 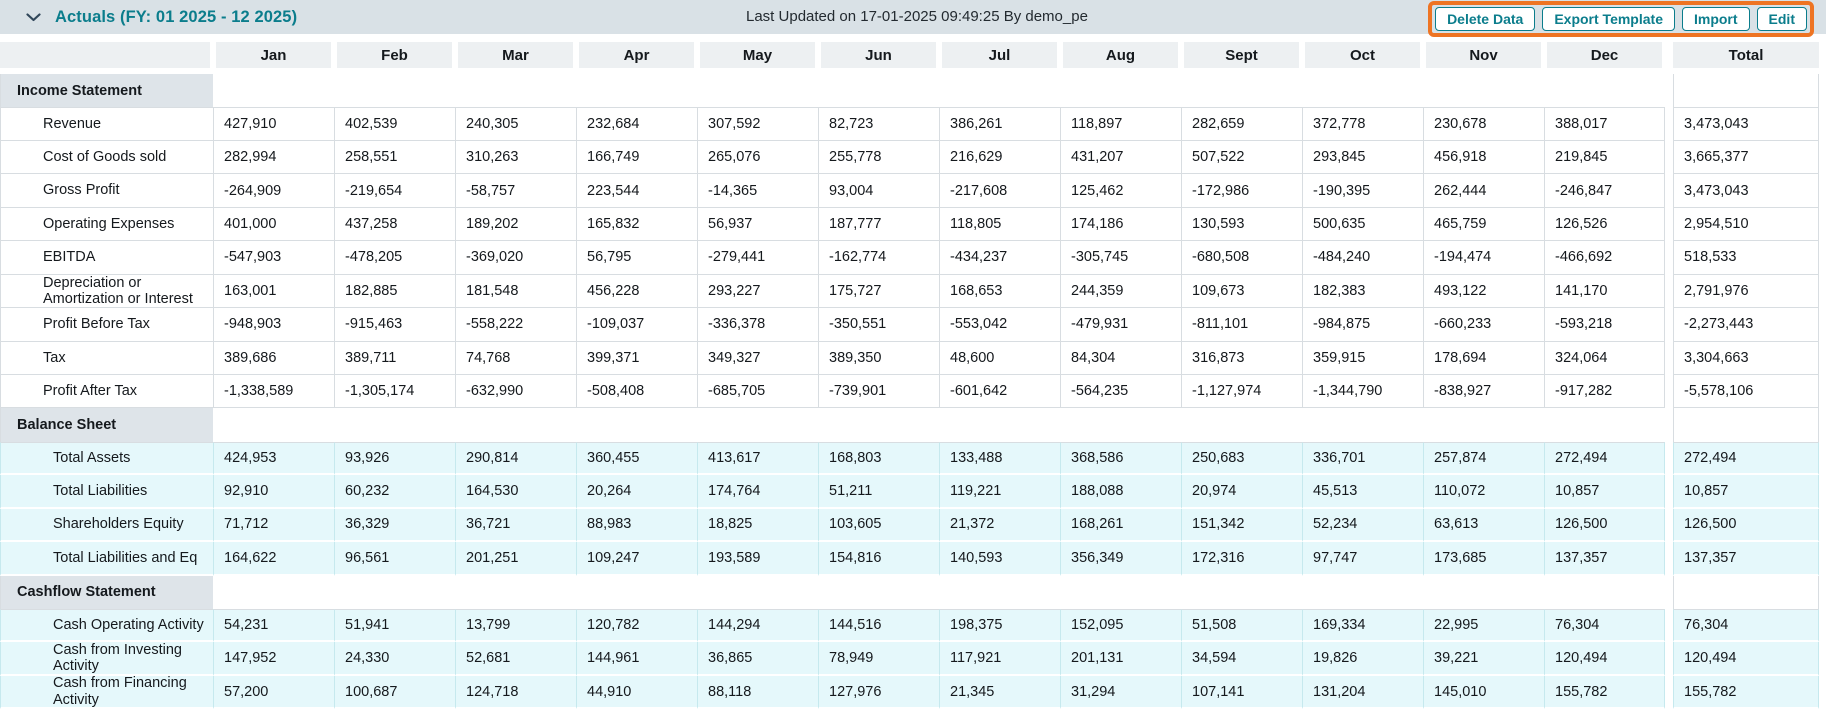 I want to click on row-label: Cash from Financing Activity, so click(x=106, y=692).